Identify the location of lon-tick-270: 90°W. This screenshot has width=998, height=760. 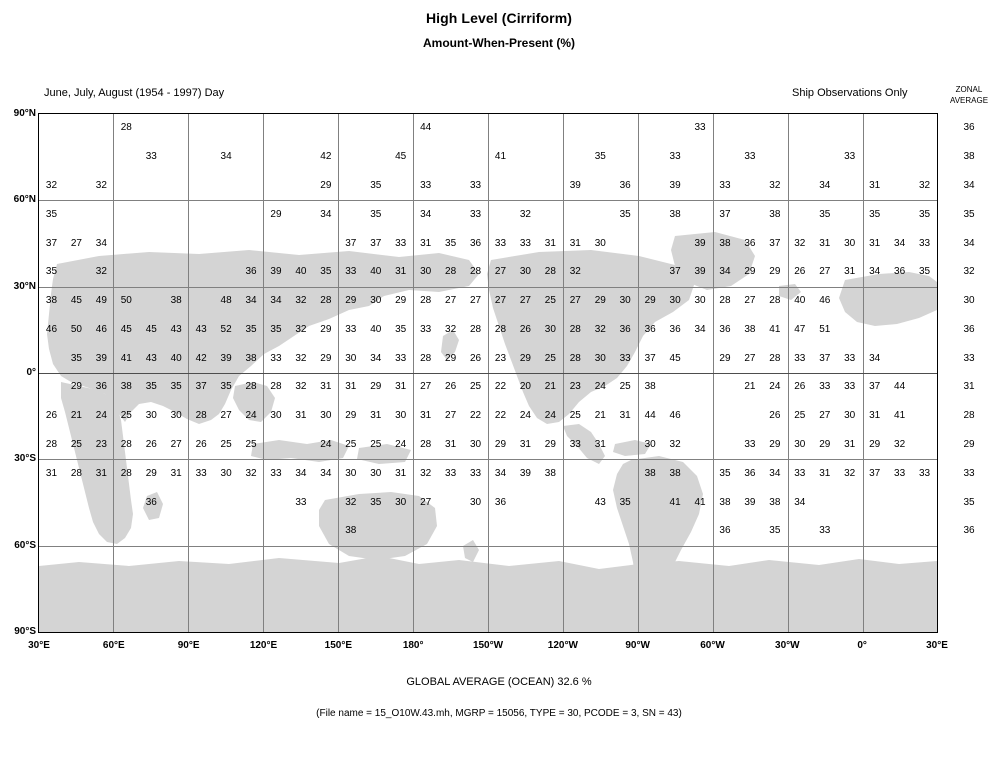
(637, 645).